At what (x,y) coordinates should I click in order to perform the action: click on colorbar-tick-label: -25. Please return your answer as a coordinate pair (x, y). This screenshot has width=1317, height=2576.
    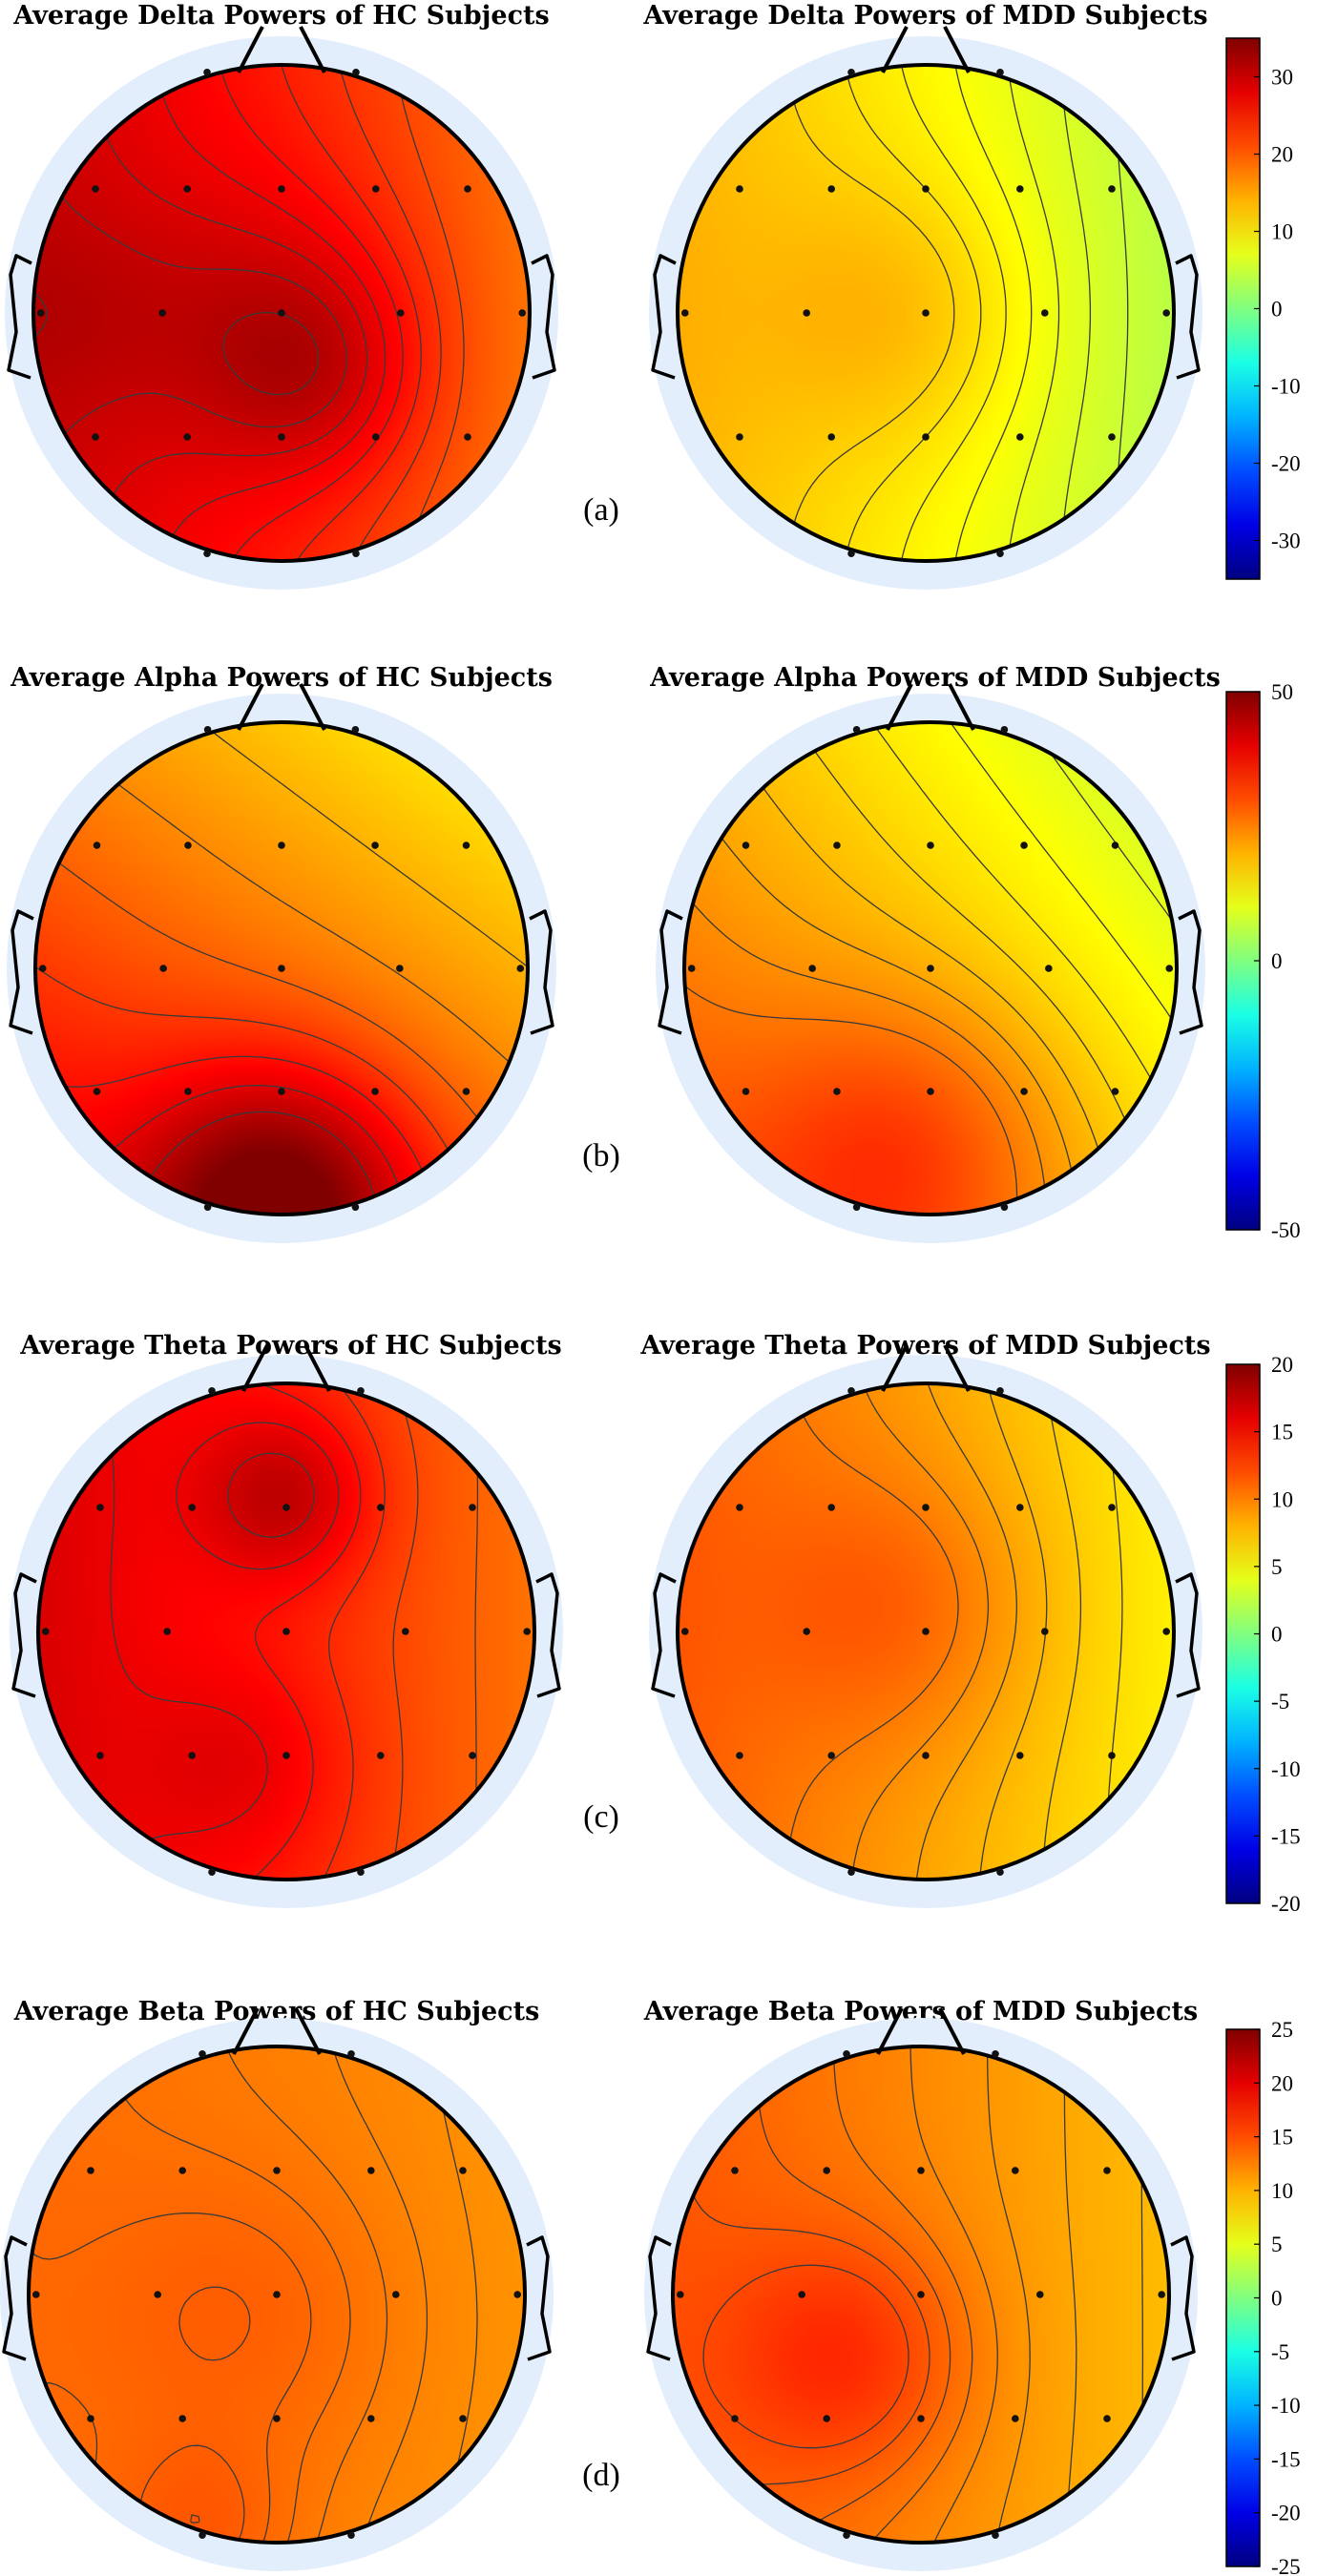
    Looking at the image, I should click on (1286, 2565).